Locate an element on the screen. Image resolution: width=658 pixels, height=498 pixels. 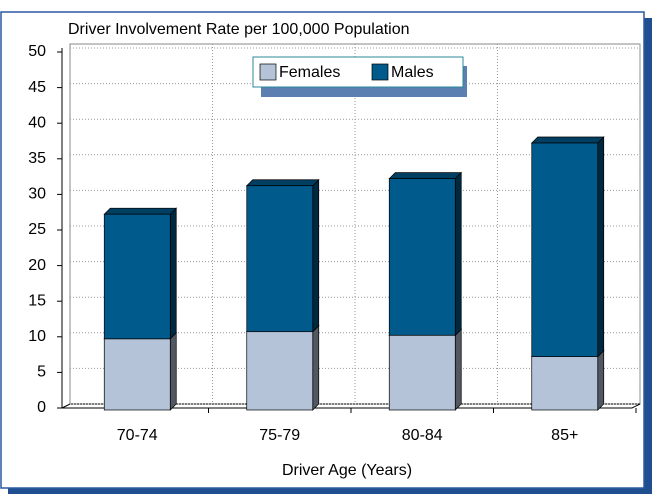
x-axis-label: Driver Age (Years) is located at coordinates (347, 470).